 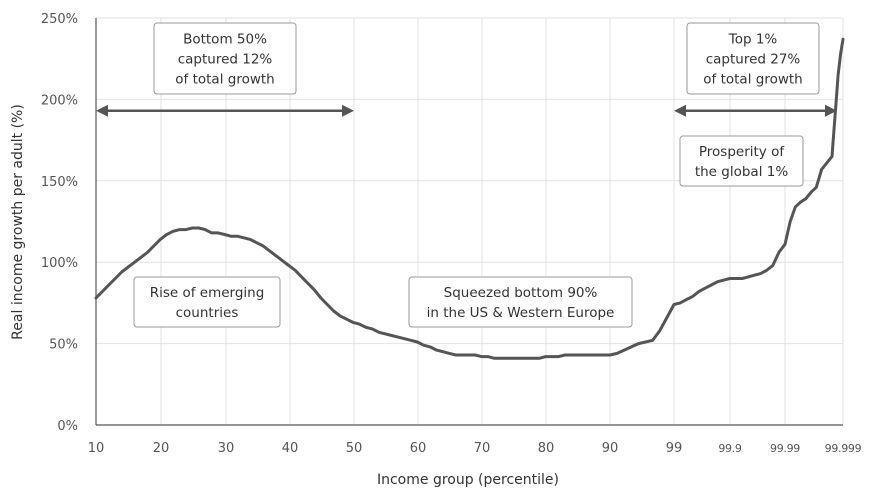 What do you see at coordinates (546, 448) in the screenshot?
I see `x-tick-label: 80` at bounding box center [546, 448].